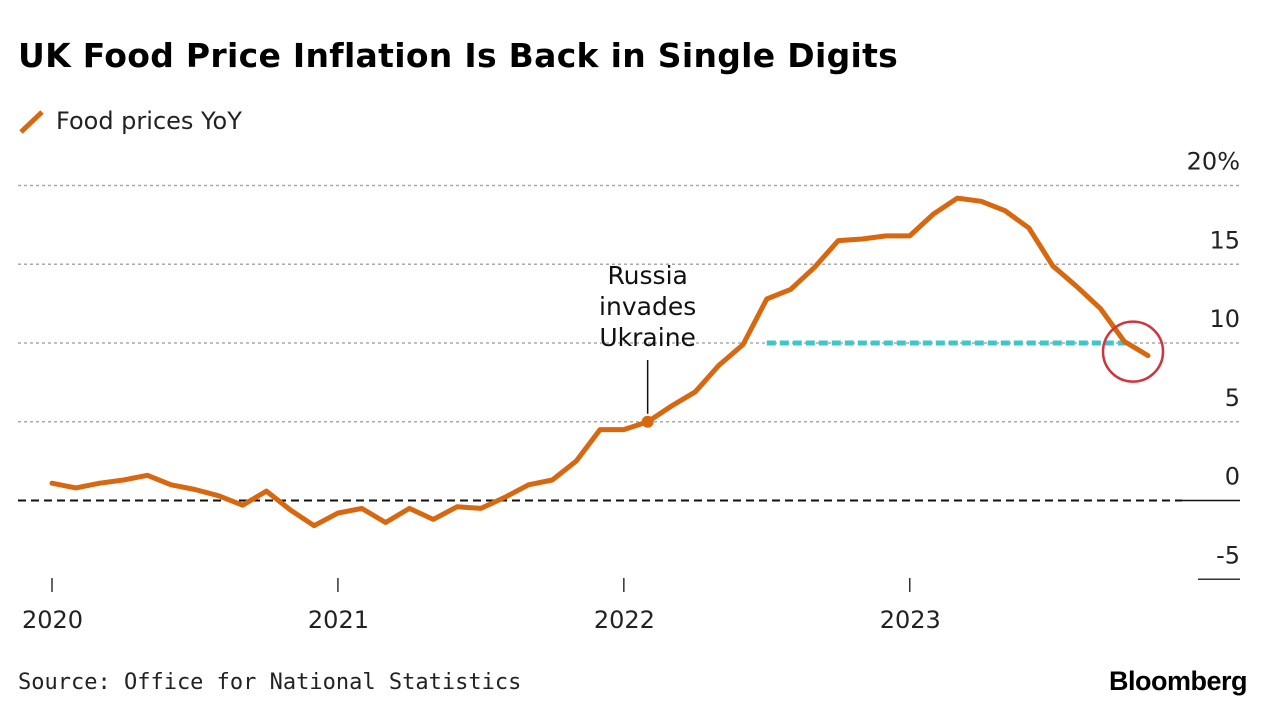 This screenshot has width=1275, height=715. What do you see at coordinates (31, 122) in the screenshot?
I see `legend-line-icon` at bounding box center [31, 122].